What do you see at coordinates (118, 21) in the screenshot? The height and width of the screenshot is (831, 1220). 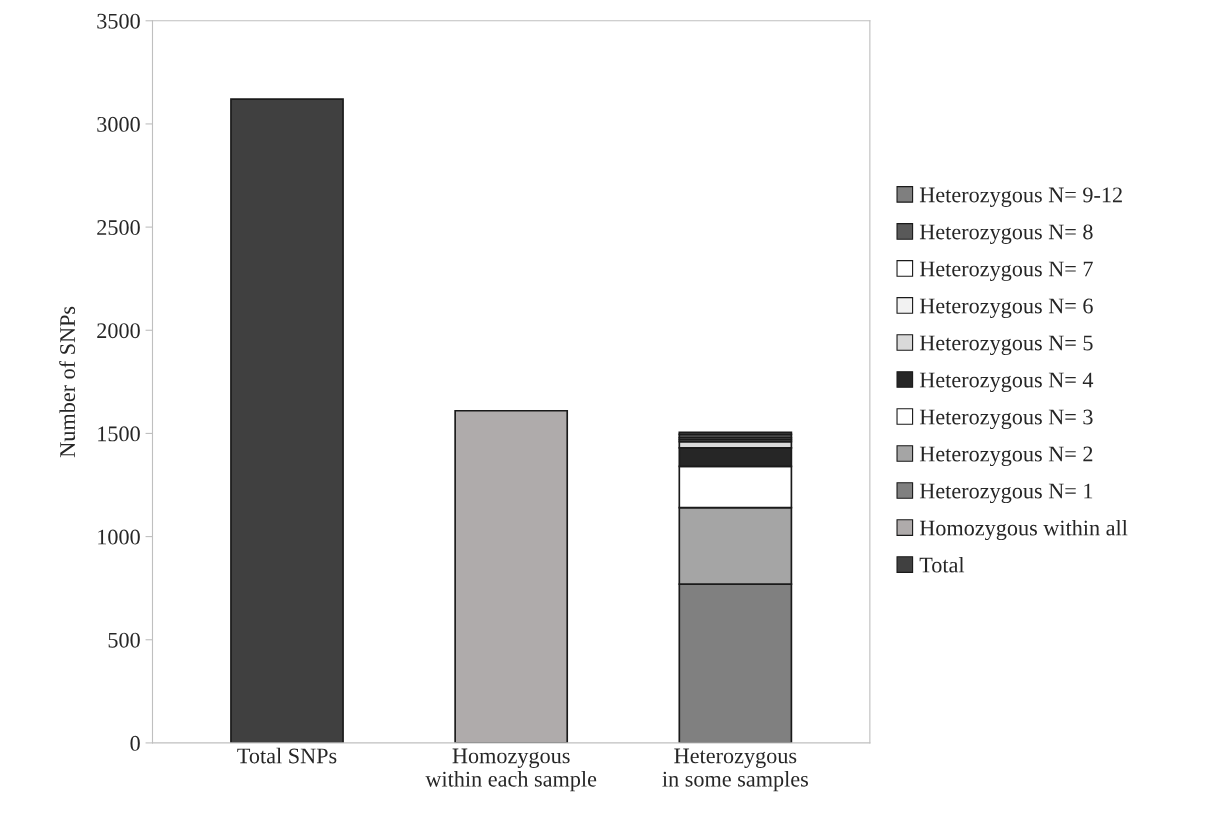 I see `y-tick-label: 3500` at bounding box center [118, 21].